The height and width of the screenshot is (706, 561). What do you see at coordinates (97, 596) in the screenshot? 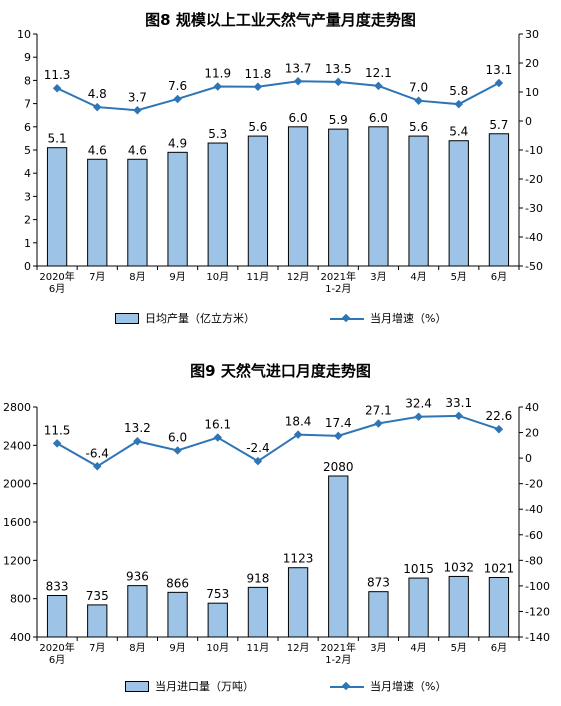
I see `bar-value-label: 735` at bounding box center [97, 596].